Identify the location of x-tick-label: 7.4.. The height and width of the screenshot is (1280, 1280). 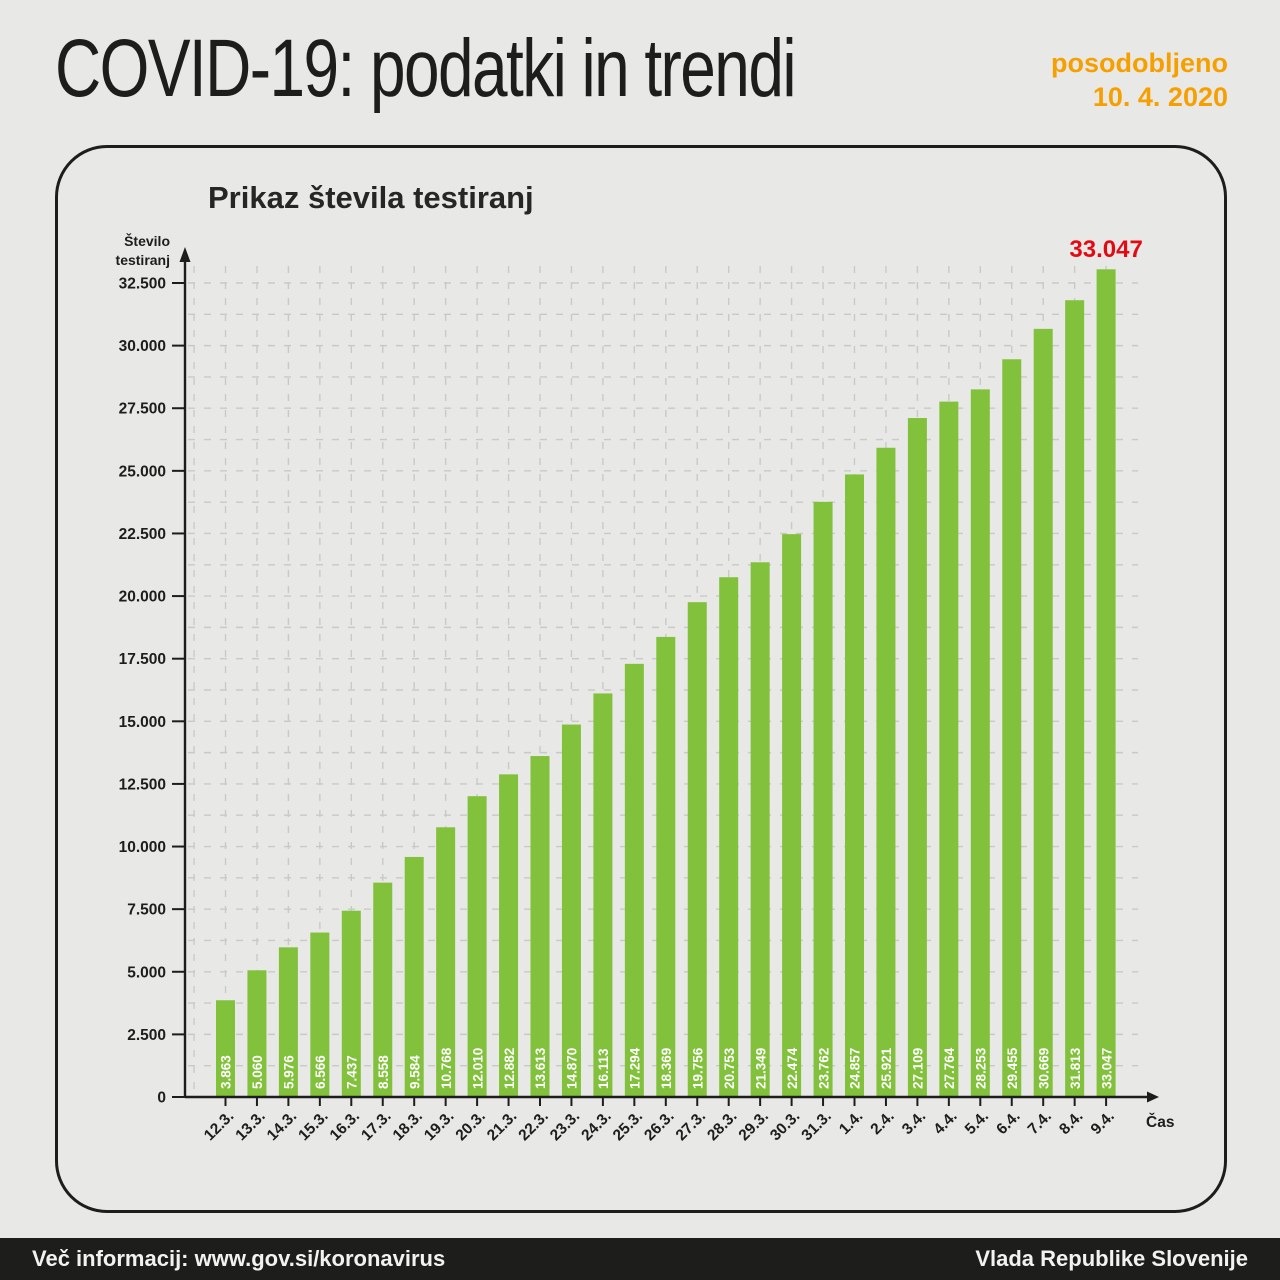
(1040, 1123).